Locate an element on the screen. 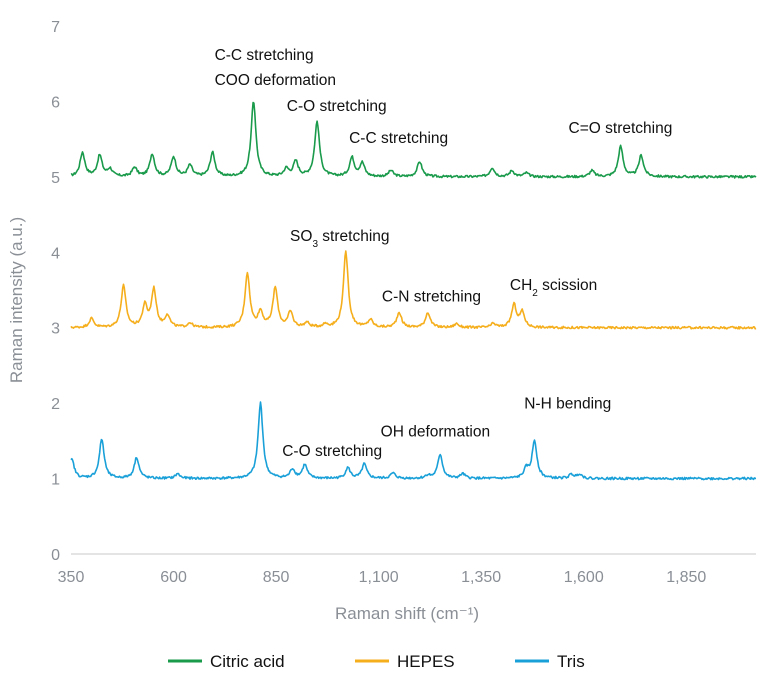 This screenshot has height=676, width=772. peak-annotation: C-N stretching is located at coordinates (431, 296).